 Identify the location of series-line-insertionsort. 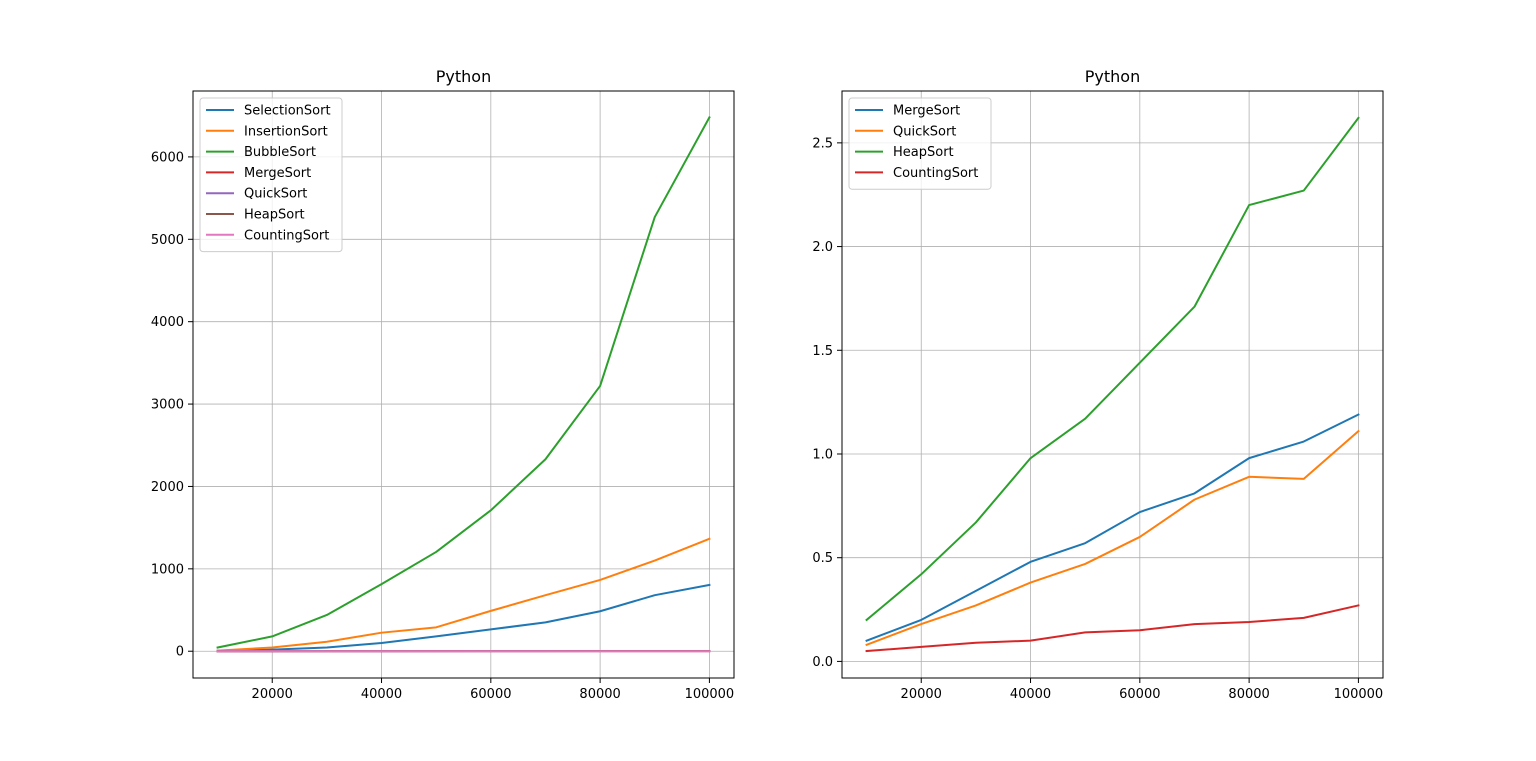
(463, 594).